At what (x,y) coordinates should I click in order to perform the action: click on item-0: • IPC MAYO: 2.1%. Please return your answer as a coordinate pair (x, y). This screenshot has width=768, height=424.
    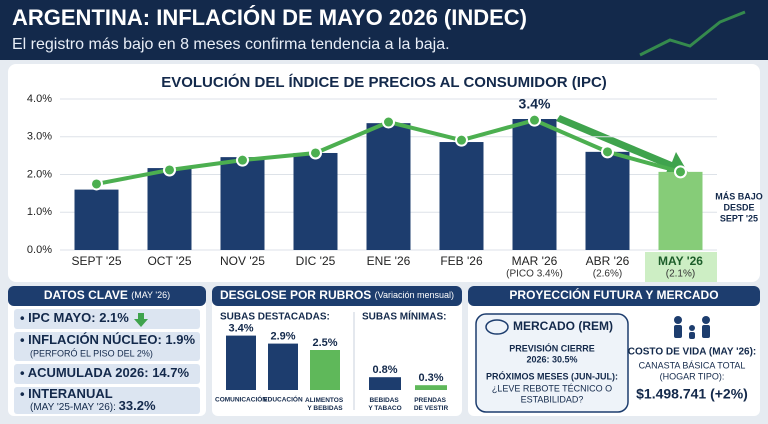
    Looking at the image, I should click on (74, 317).